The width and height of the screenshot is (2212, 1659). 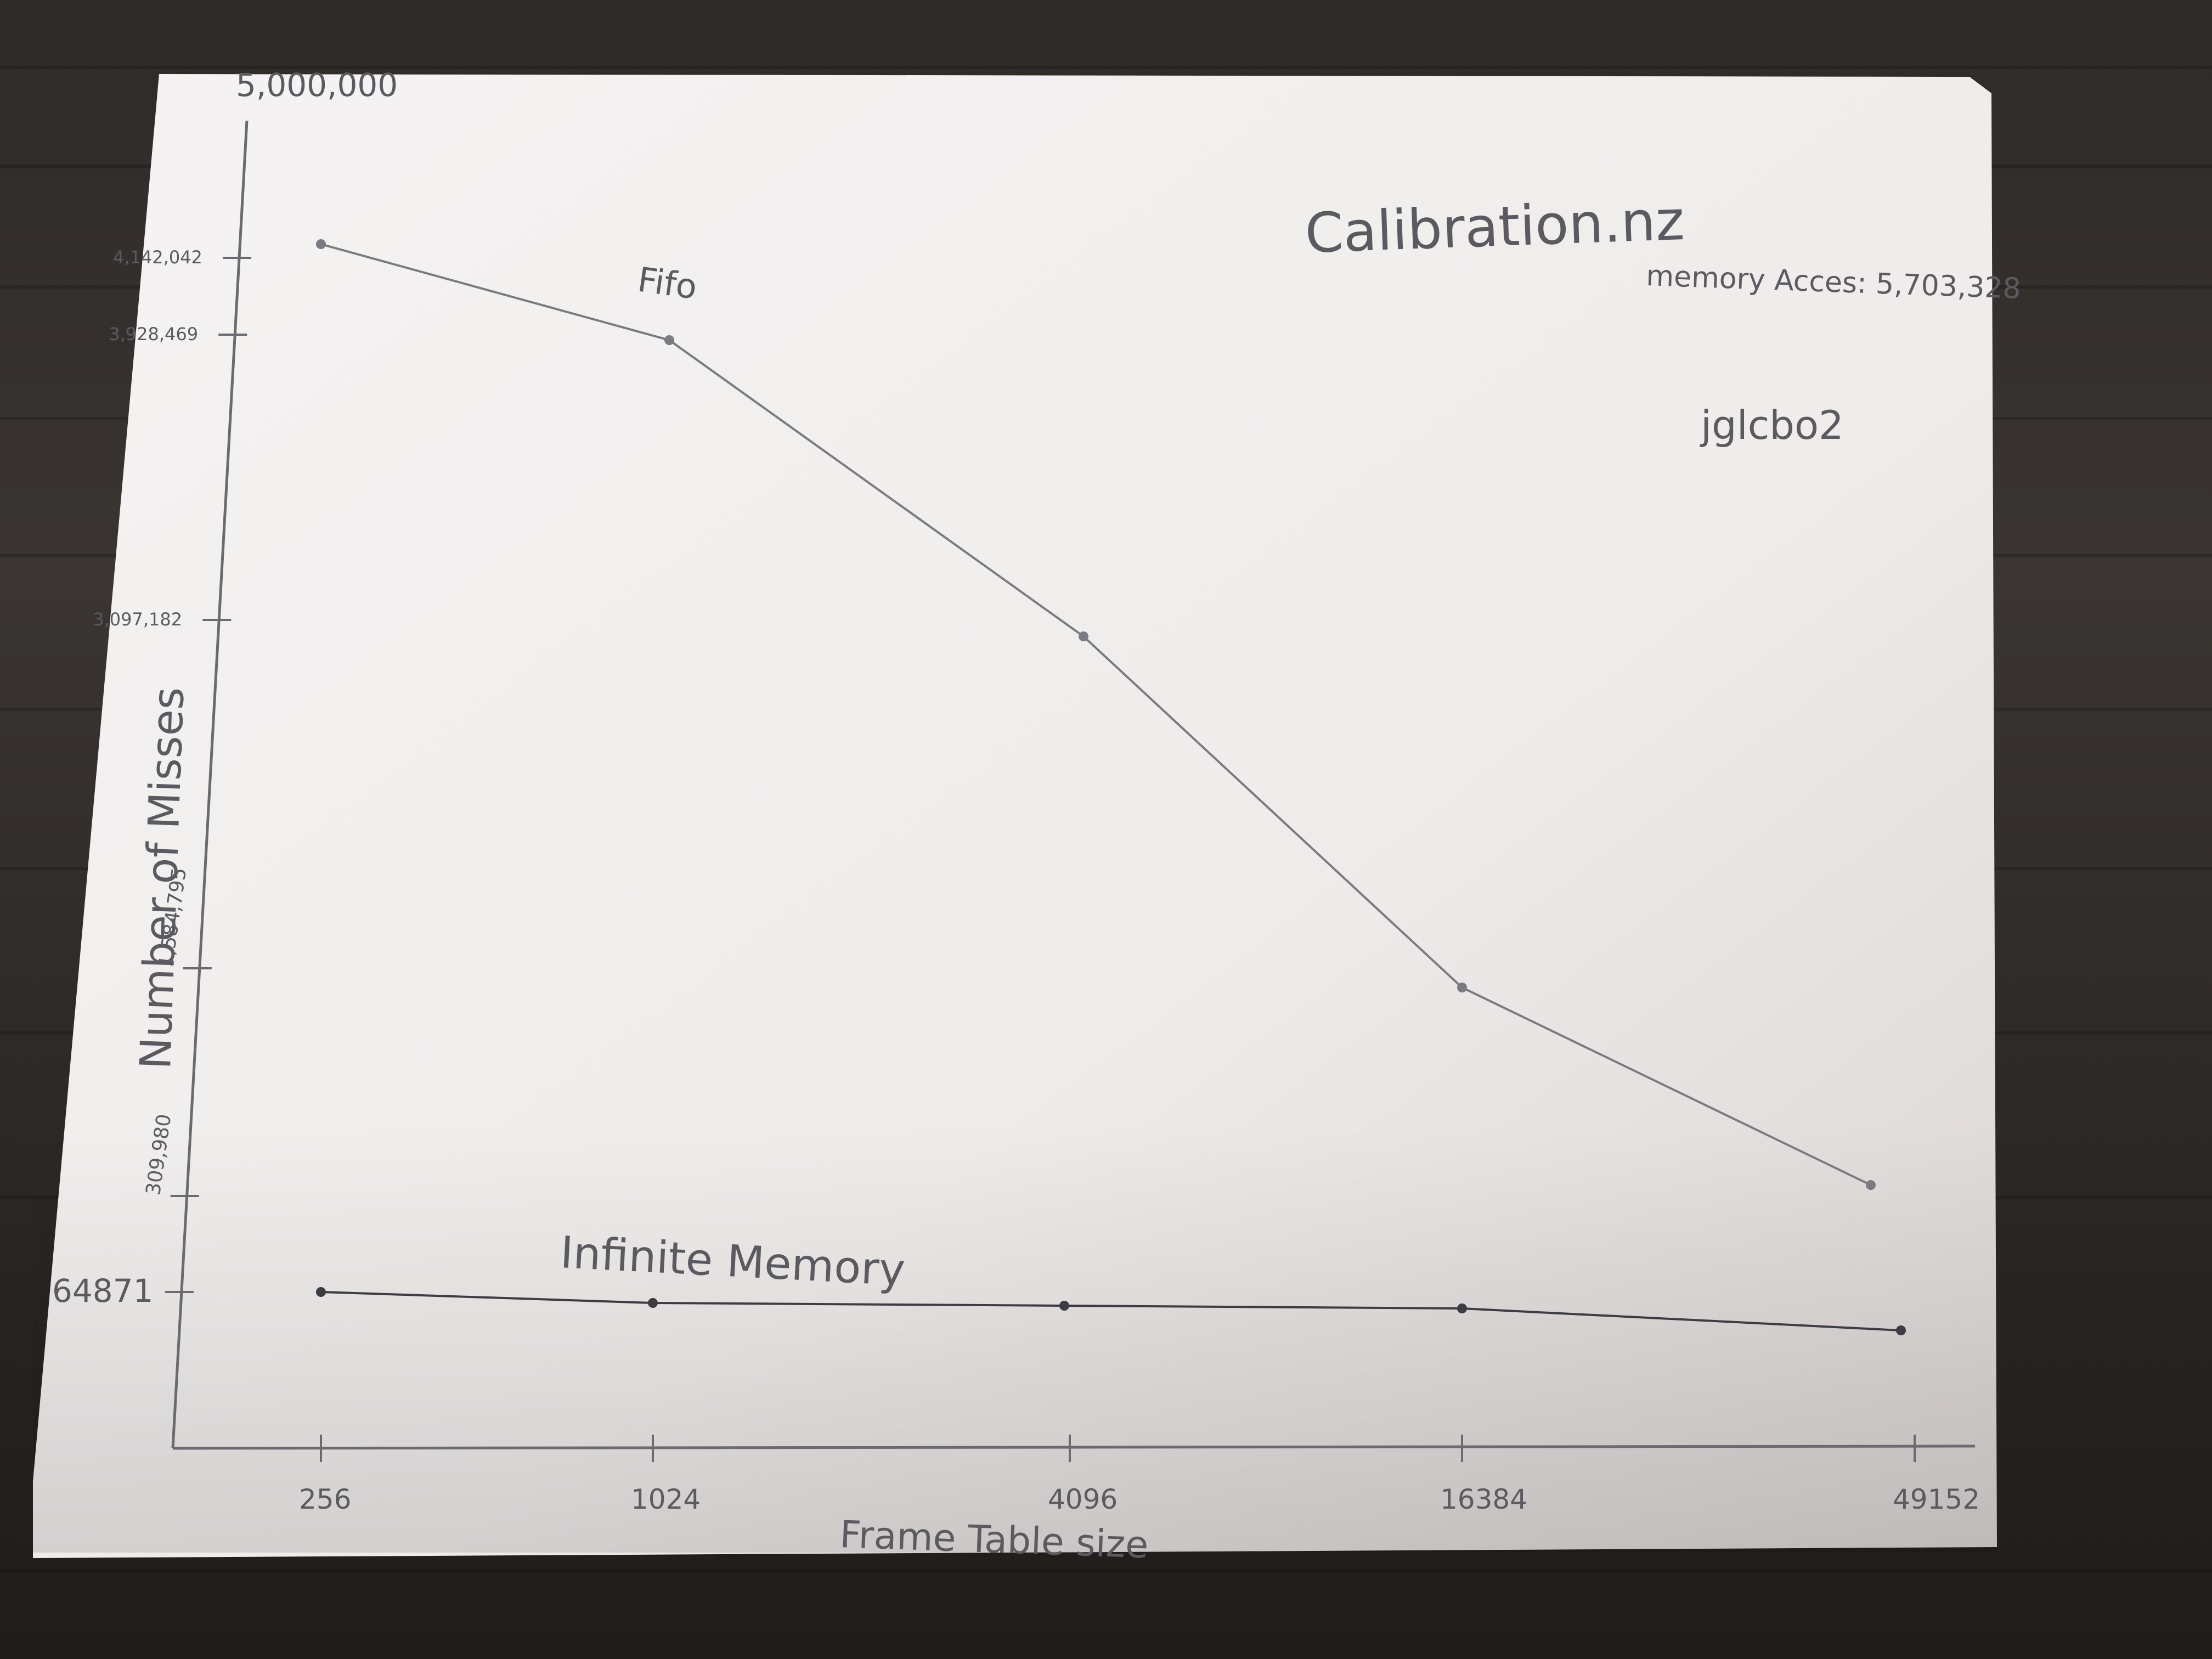 What do you see at coordinates (1083, 1499) in the screenshot?
I see `x-tick-label: 4096` at bounding box center [1083, 1499].